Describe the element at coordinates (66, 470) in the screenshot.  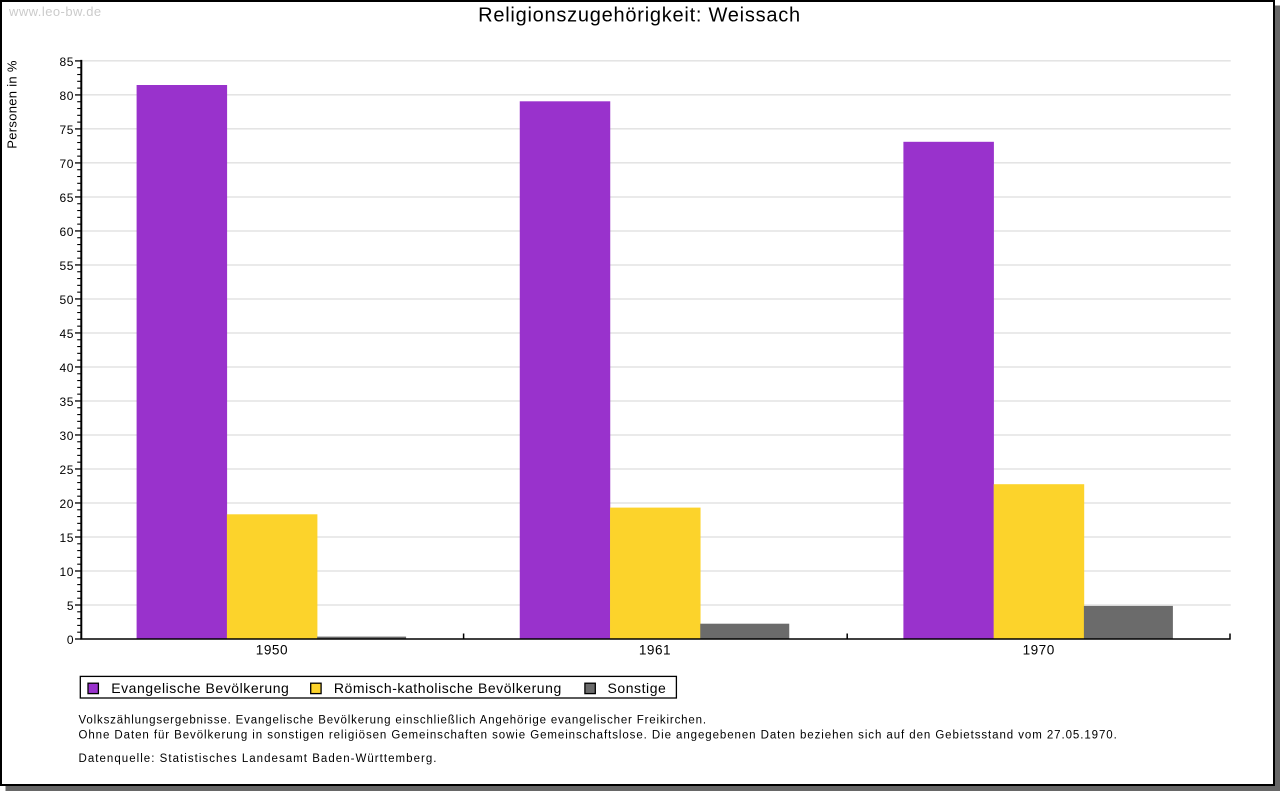
I see `svg-text: 25` at that location.